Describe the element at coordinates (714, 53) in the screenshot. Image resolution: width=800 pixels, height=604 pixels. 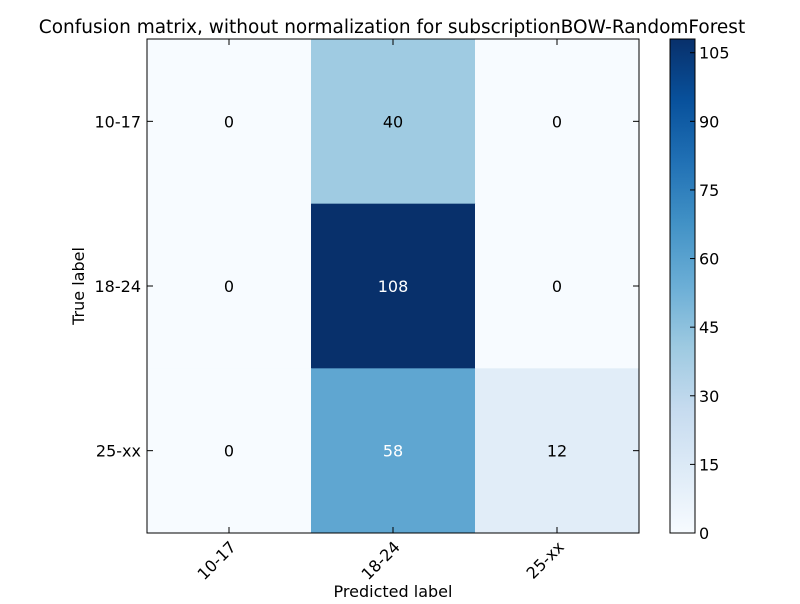
I see `colorbar-tick-label: 105` at that location.